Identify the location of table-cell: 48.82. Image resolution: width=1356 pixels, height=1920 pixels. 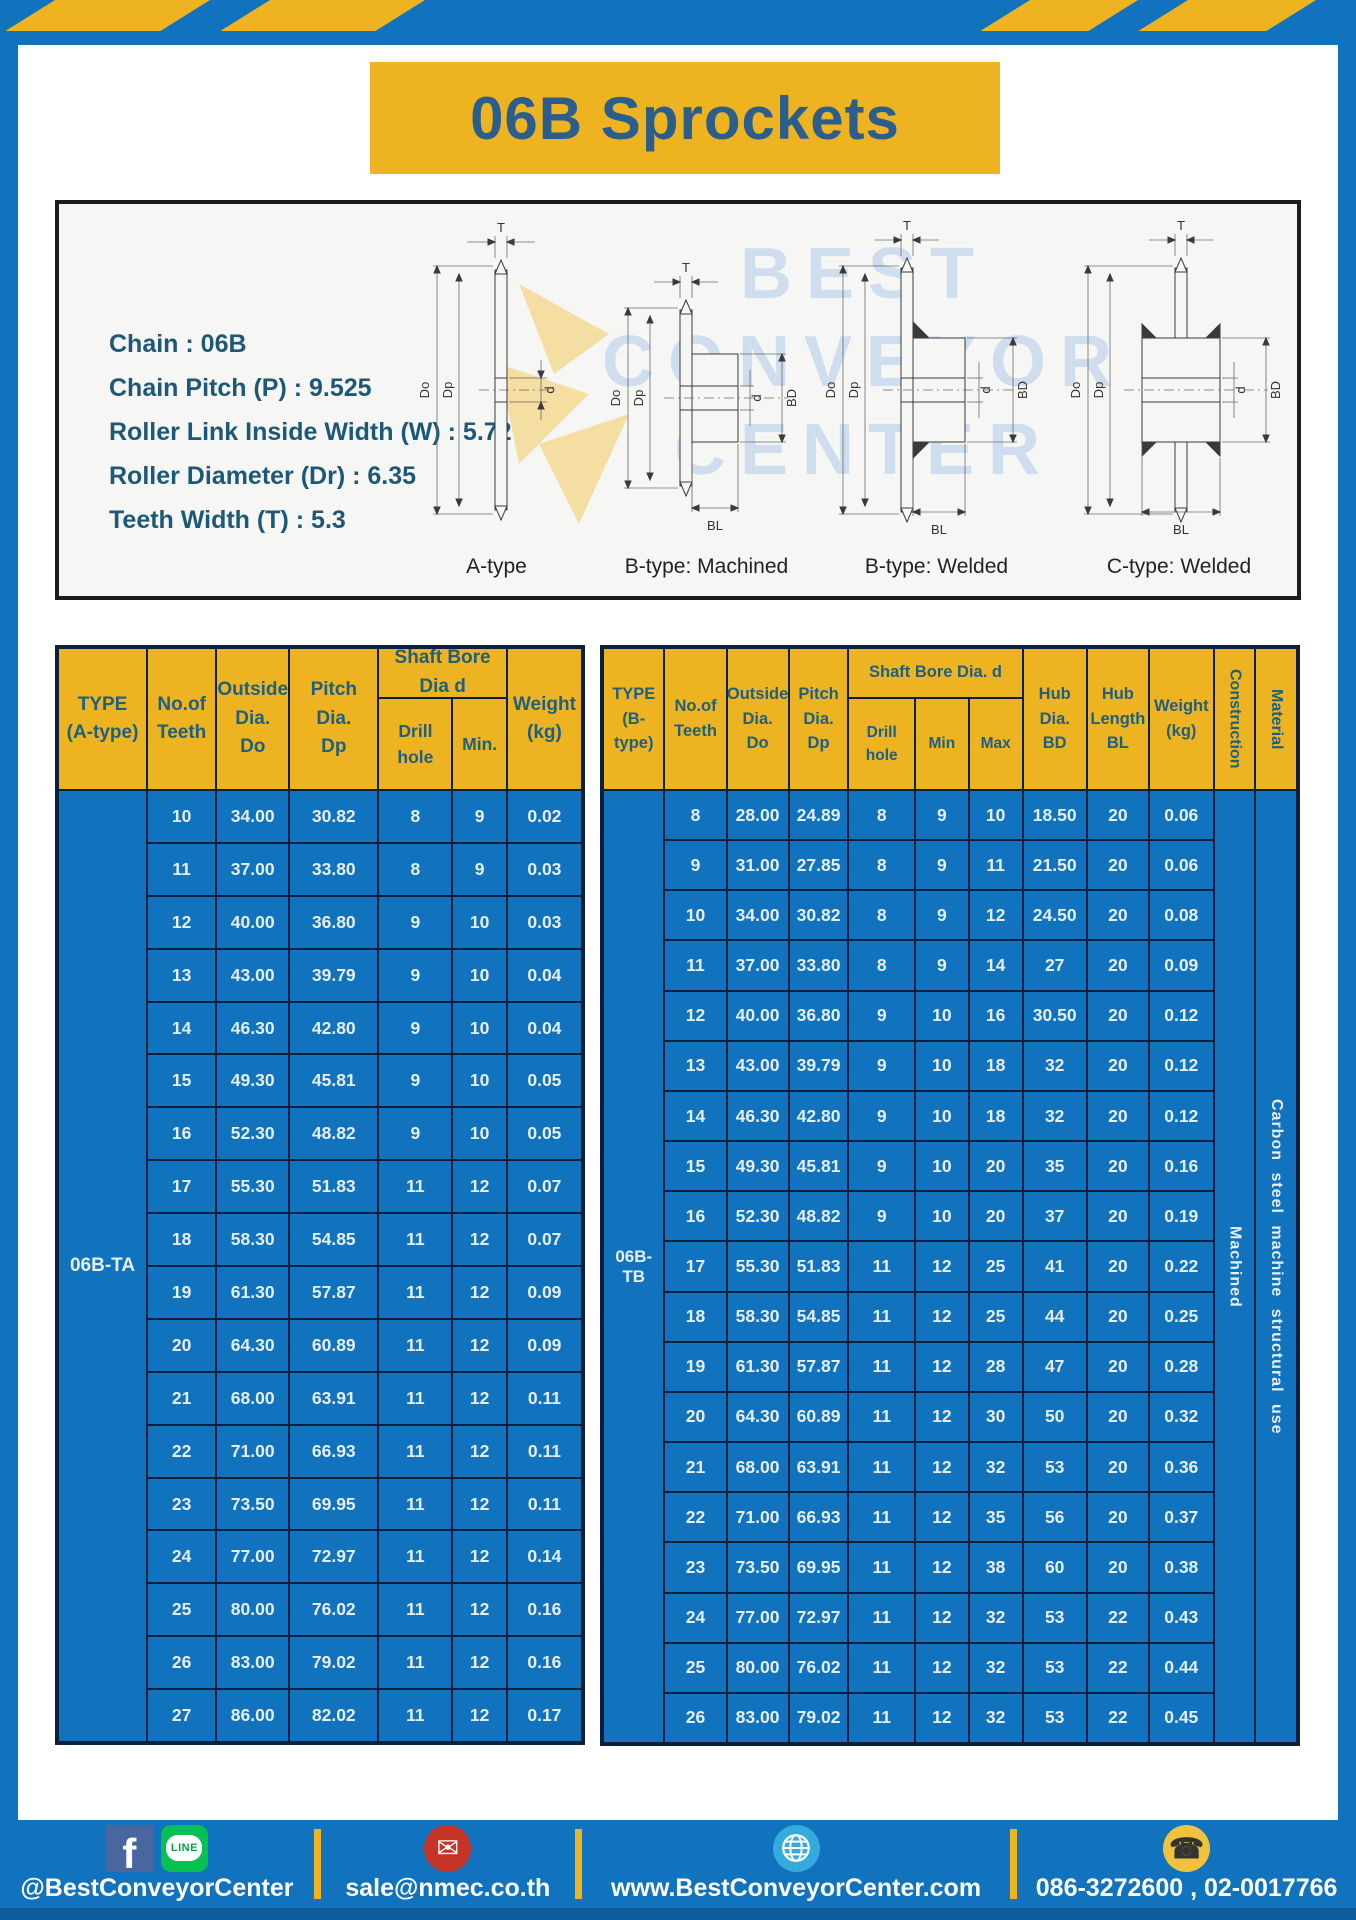
(334, 1134).